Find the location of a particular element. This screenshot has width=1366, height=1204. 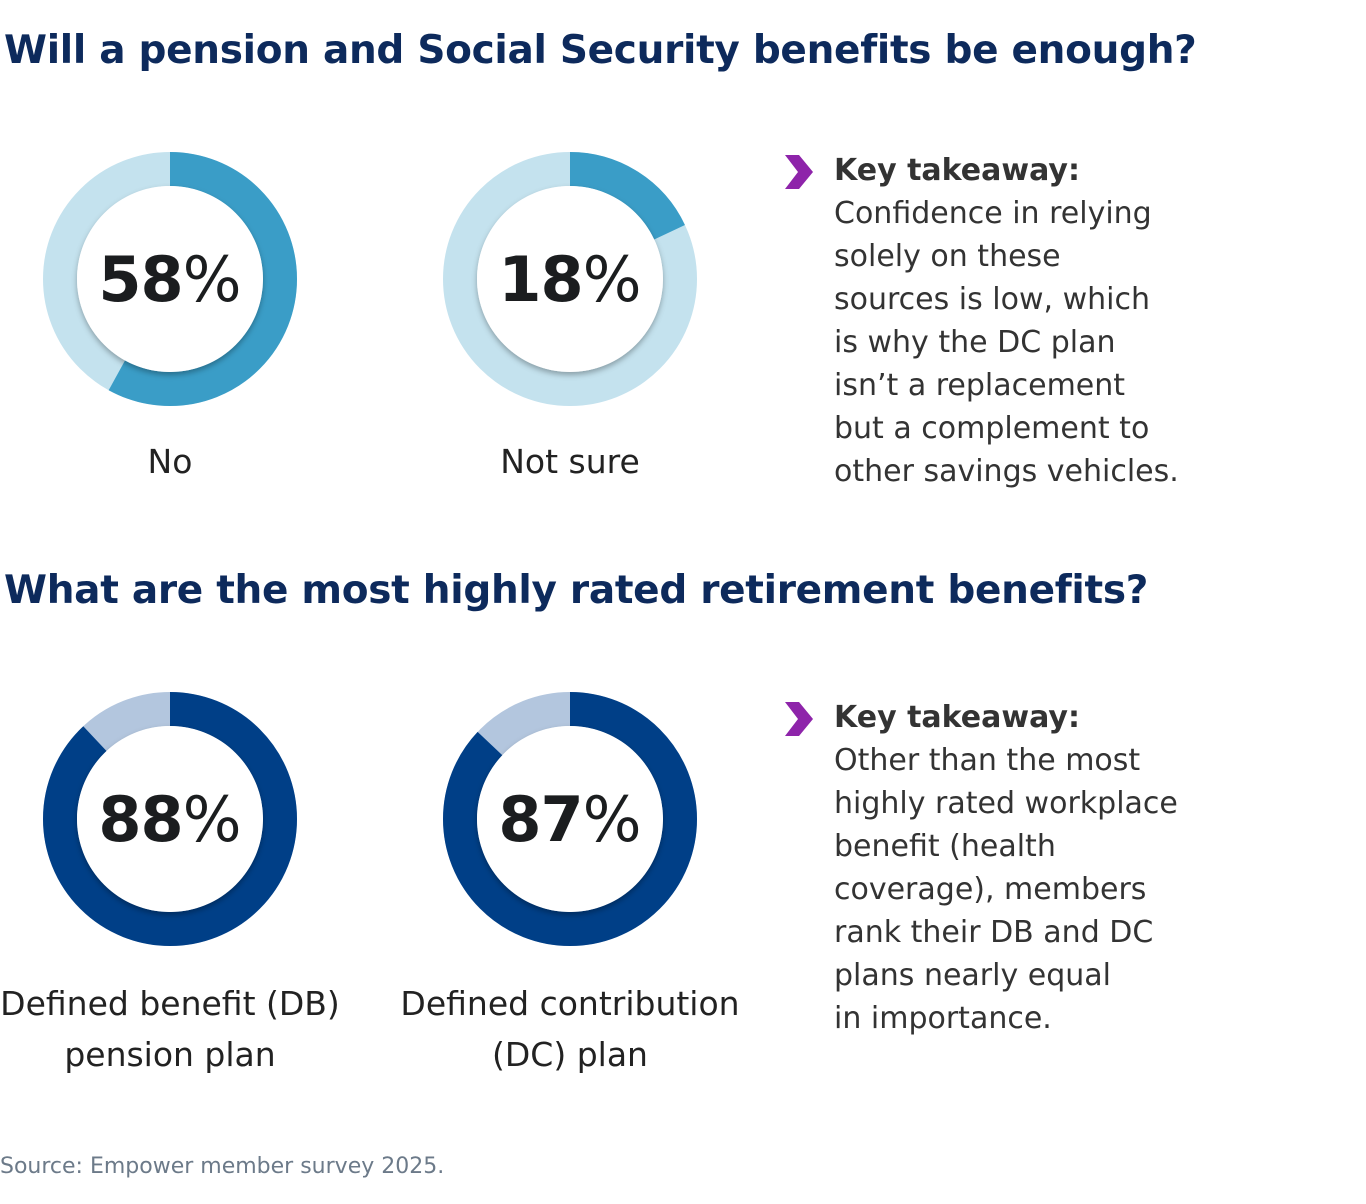

takeaway-line: in importance. is located at coordinates (943, 1018).